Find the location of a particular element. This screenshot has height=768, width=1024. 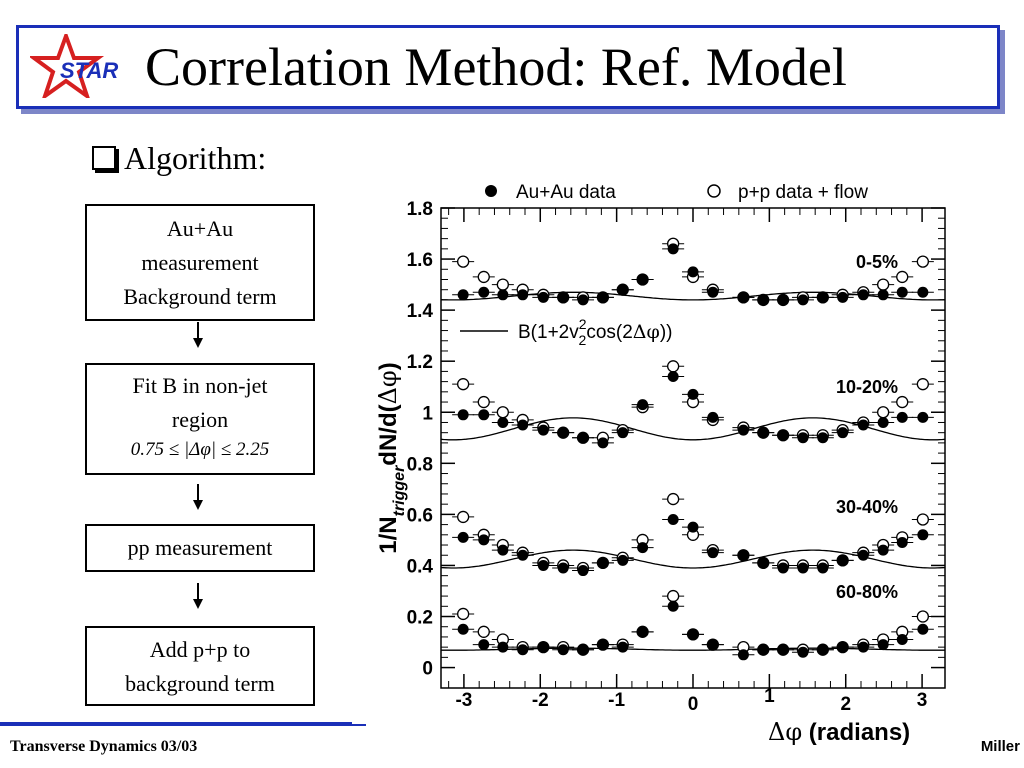

flow-step1-line3: Background term is located at coordinates (200, 296).